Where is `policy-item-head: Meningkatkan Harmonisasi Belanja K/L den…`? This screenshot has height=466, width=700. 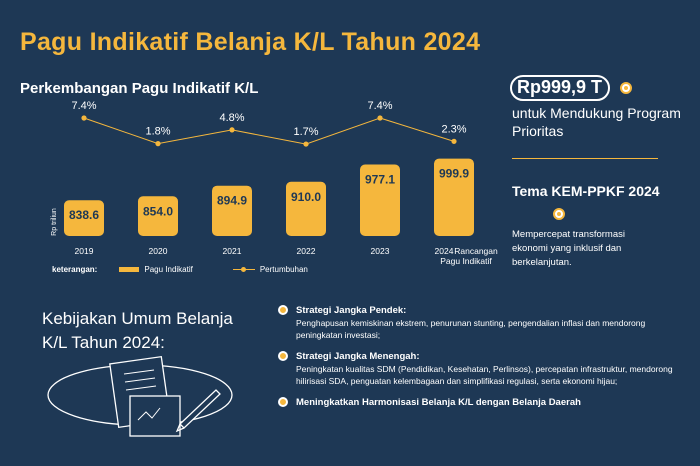 policy-item-head: Meningkatkan Harmonisasi Belanja K/L den… is located at coordinates (438, 402).